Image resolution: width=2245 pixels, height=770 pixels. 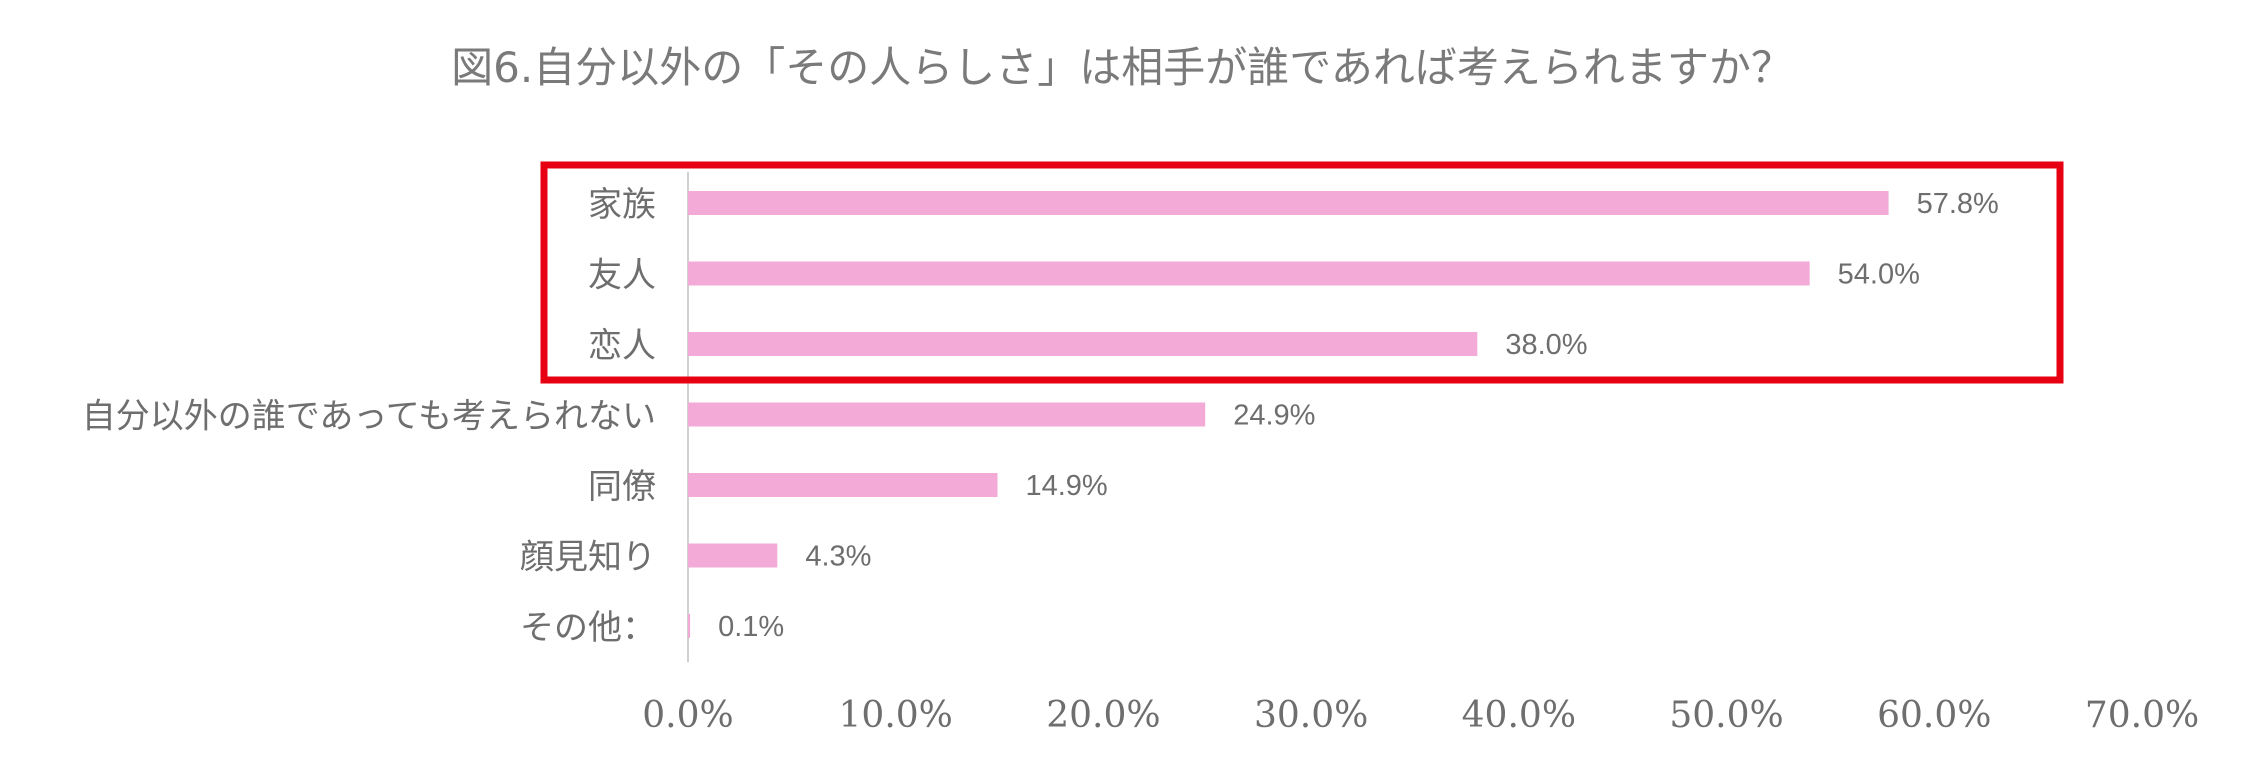 What do you see at coordinates (369, 417) in the screenshot?
I see `category-label: 自分以外の誰であっても考えられない` at bounding box center [369, 417].